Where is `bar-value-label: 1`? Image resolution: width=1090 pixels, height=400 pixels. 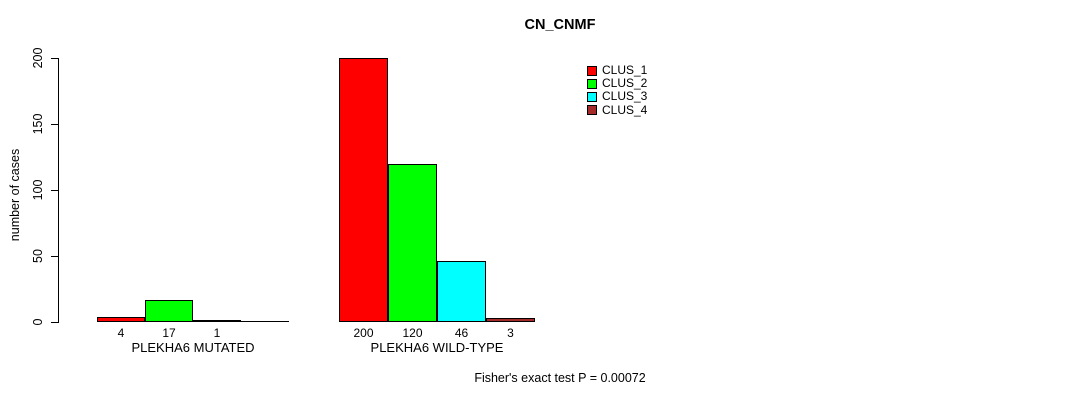
bar-value-label: 1 is located at coordinates (217, 333).